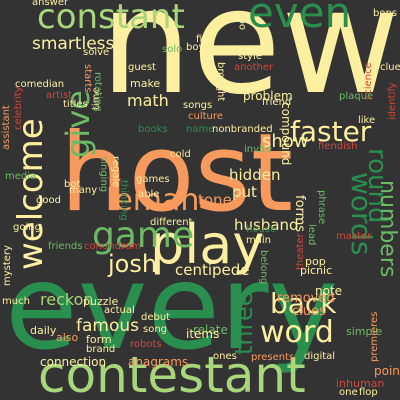  I want to click on word-solo: solo, so click(172, 49).